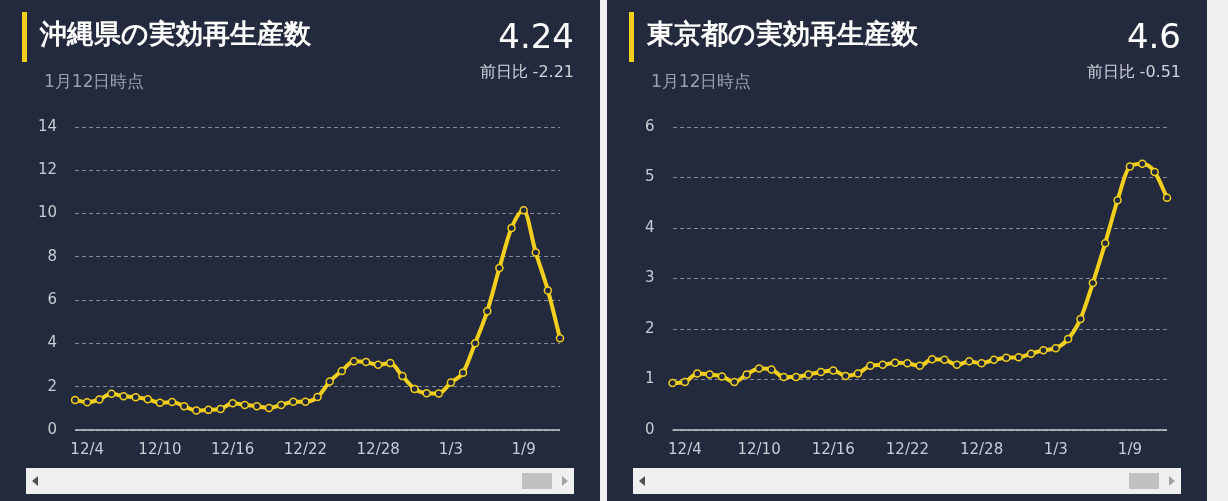  I want to click on text: 4.24, so click(536, 36).